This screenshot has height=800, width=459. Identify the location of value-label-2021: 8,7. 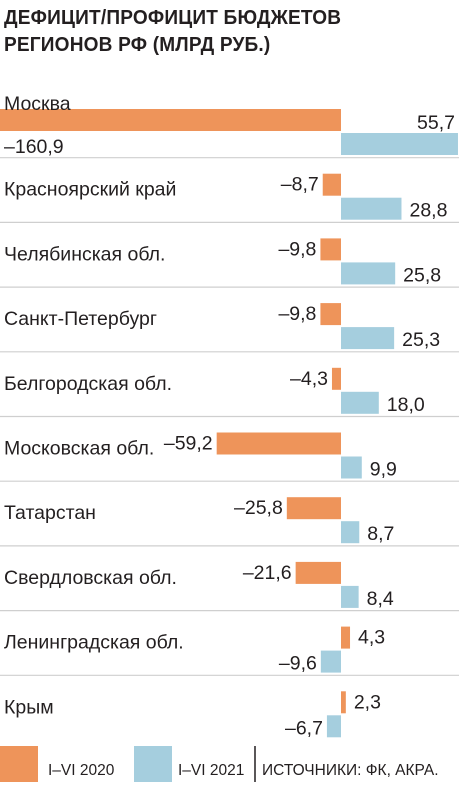
(380, 534).